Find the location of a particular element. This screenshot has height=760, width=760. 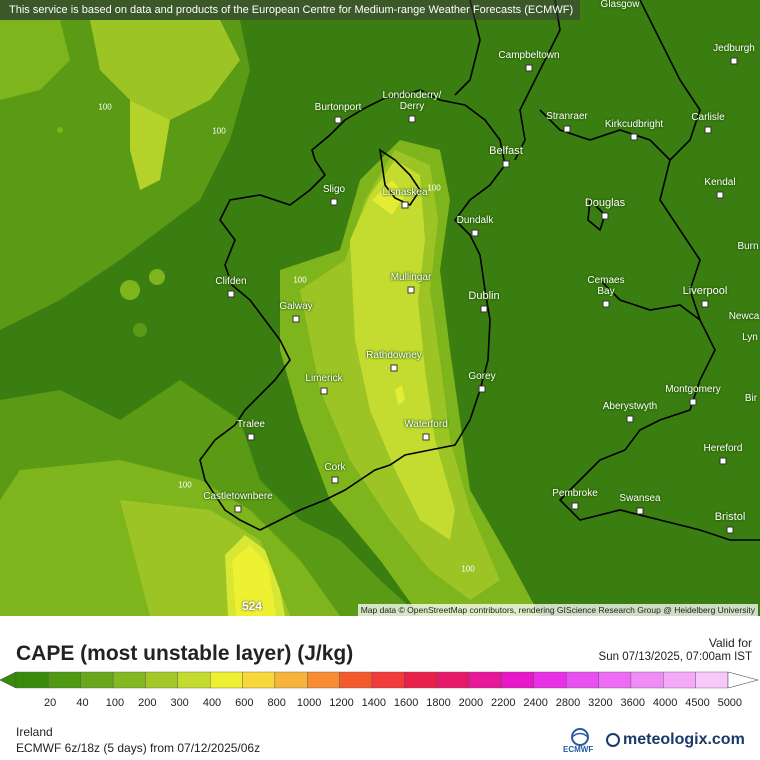

scale-tick-label: 100 is located at coordinates (115, 703).